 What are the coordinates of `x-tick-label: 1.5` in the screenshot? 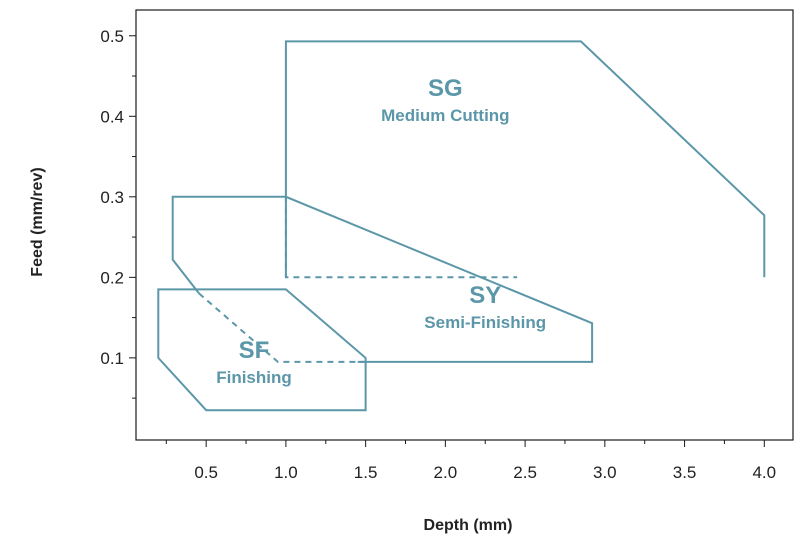 It's located at (366, 472).